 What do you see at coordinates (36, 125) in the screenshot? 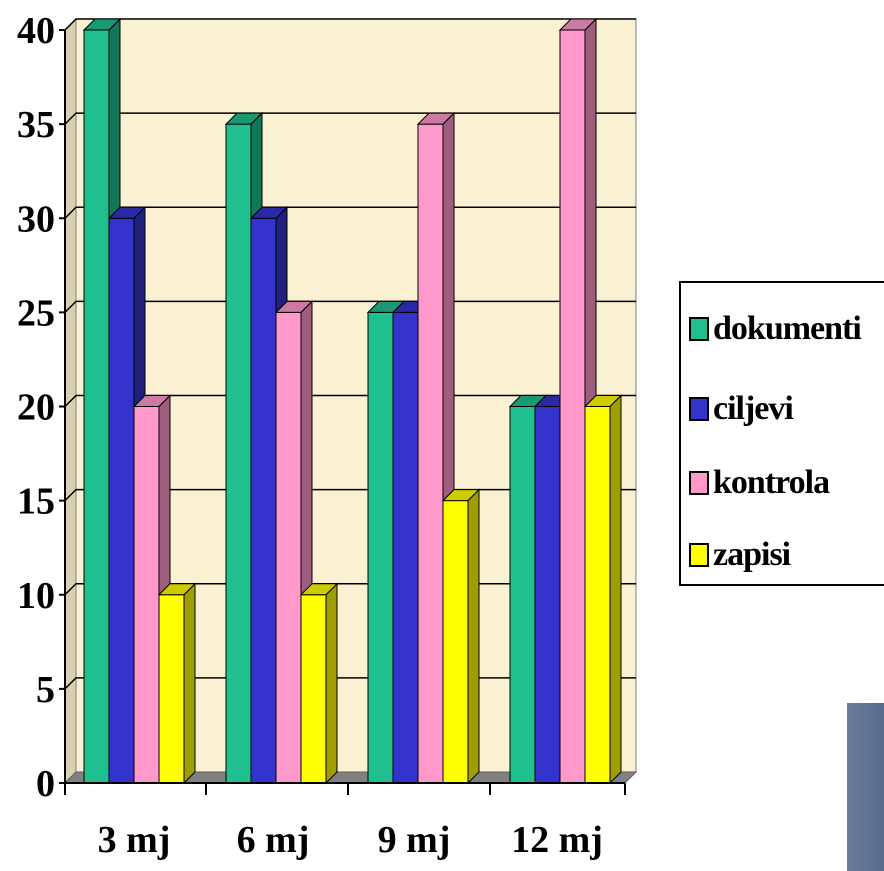
I see `y-tick-label-35: 35` at bounding box center [36, 125].